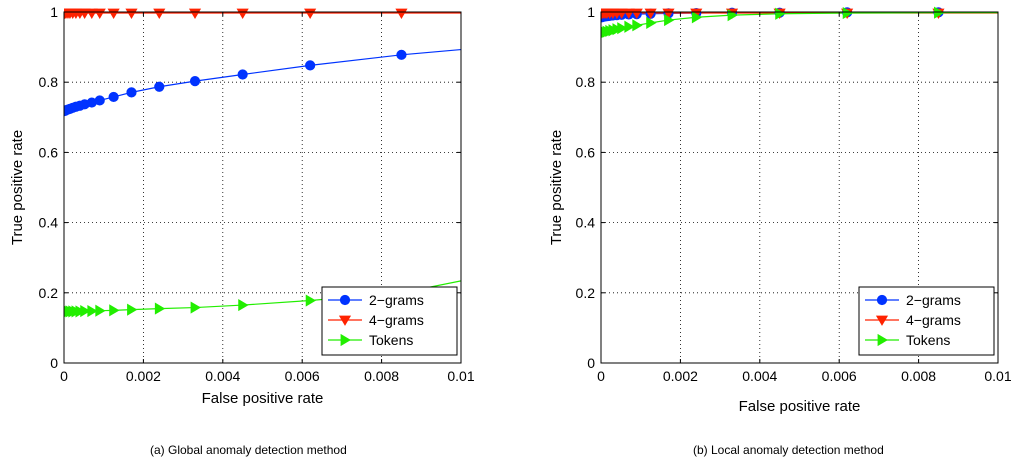  What do you see at coordinates (788, 450) in the screenshot?
I see `caption-local: (b) Local anomaly detection method` at bounding box center [788, 450].